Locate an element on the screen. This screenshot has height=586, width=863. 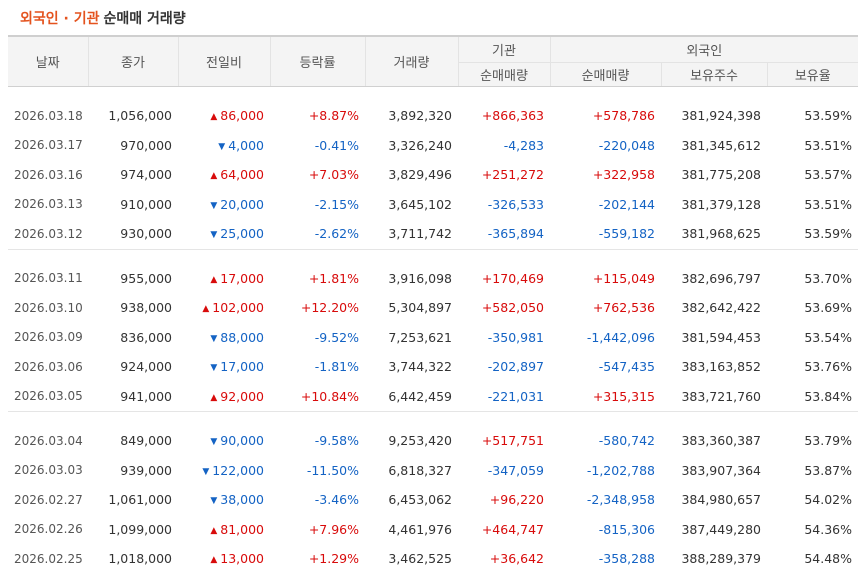
change-value: 38,000 is located at coordinates (242, 500).